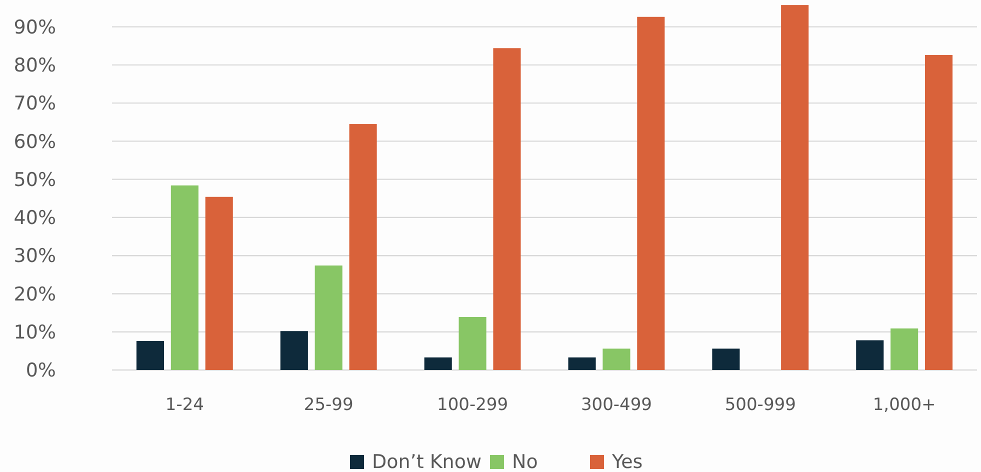  Describe the element at coordinates (627, 461) in the screenshot. I see `legend-label: Yes` at that location.